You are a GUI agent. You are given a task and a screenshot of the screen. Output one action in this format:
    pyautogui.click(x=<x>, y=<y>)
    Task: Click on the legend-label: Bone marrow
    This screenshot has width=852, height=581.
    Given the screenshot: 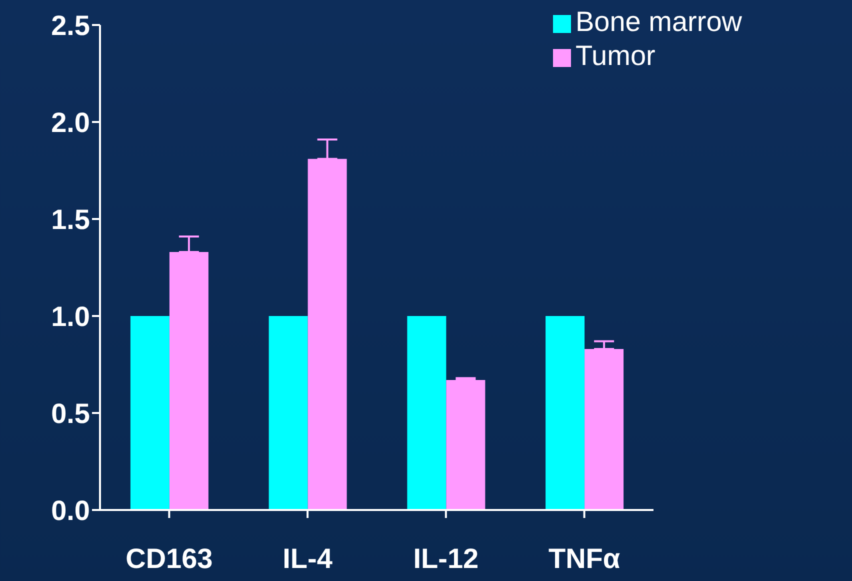 What is the action you would take?
    pyautogui.click(x=658, y=21)
    